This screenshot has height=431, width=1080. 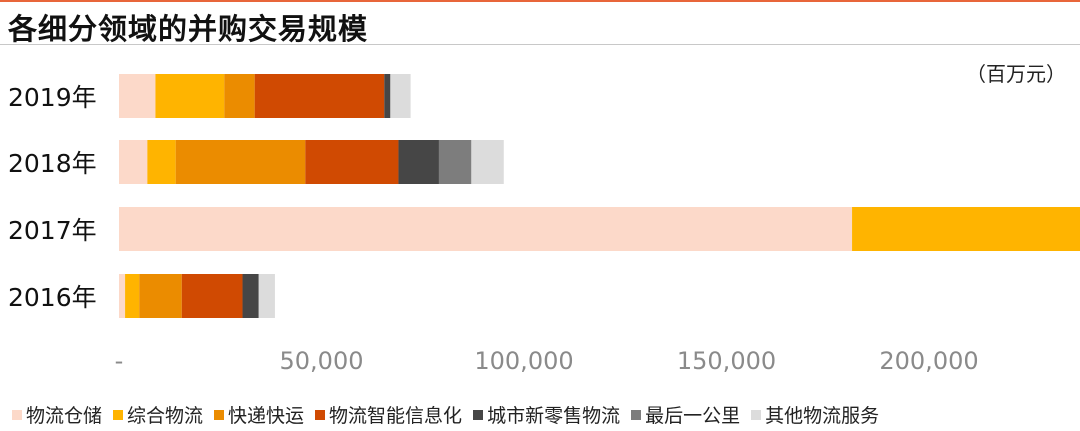 What do you see at coordinates (52, 297) in the screenshot?
I see `category-label: 2016年` at bounding box center [52, 297].